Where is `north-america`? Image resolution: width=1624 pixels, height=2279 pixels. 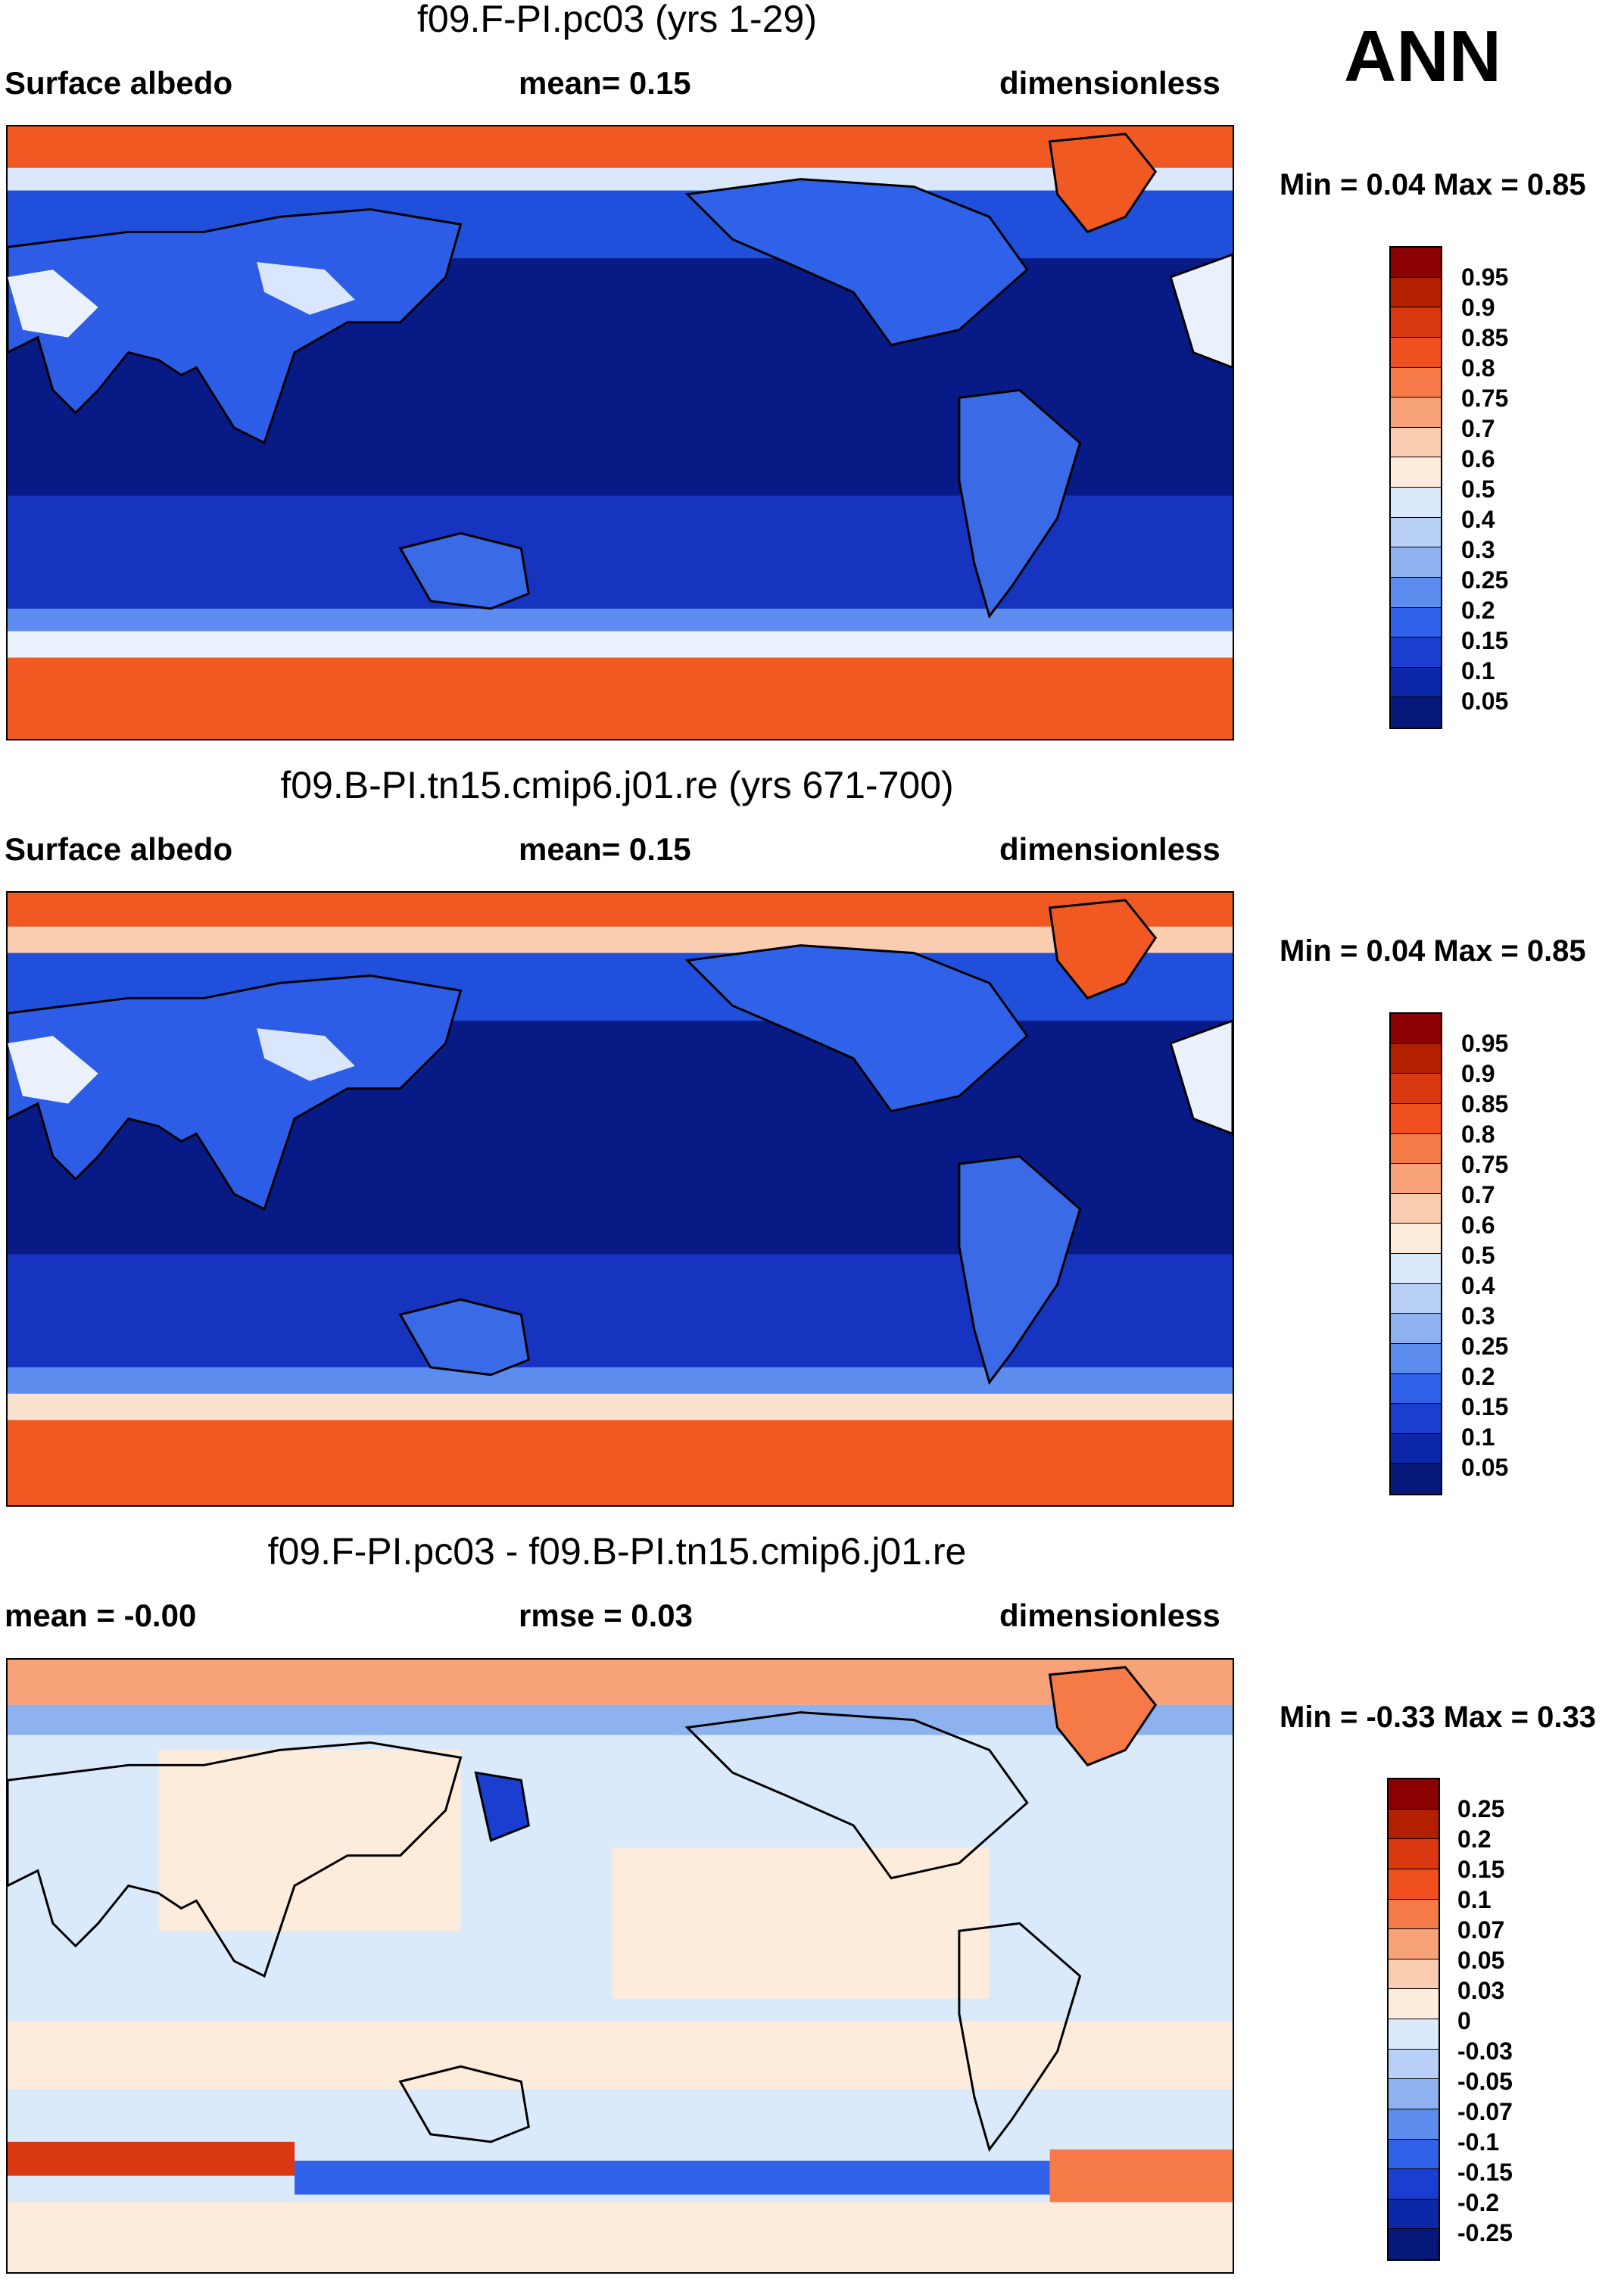
north-america is located at coordinates (856, 262).